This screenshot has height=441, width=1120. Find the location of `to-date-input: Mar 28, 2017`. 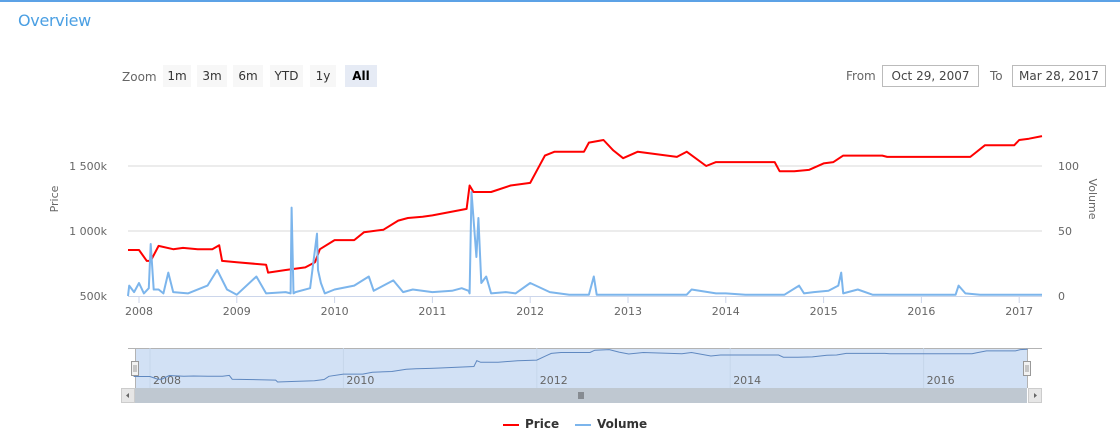

to-date-input: Mar 28, 2017 is located at coordinates (1059, 76).